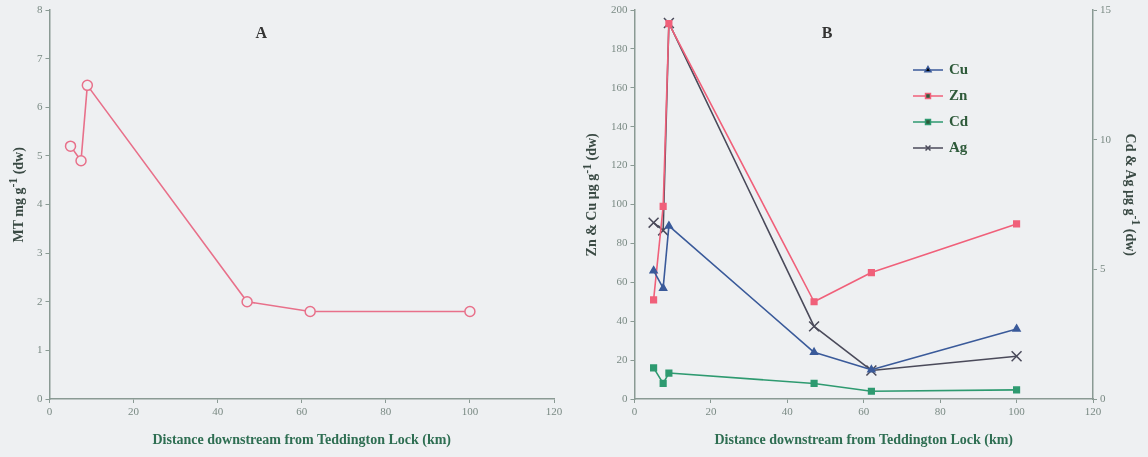  Describe the element at coordinates (40, 252) in the screenshot. I see `y-tick-label: 3` at that location.